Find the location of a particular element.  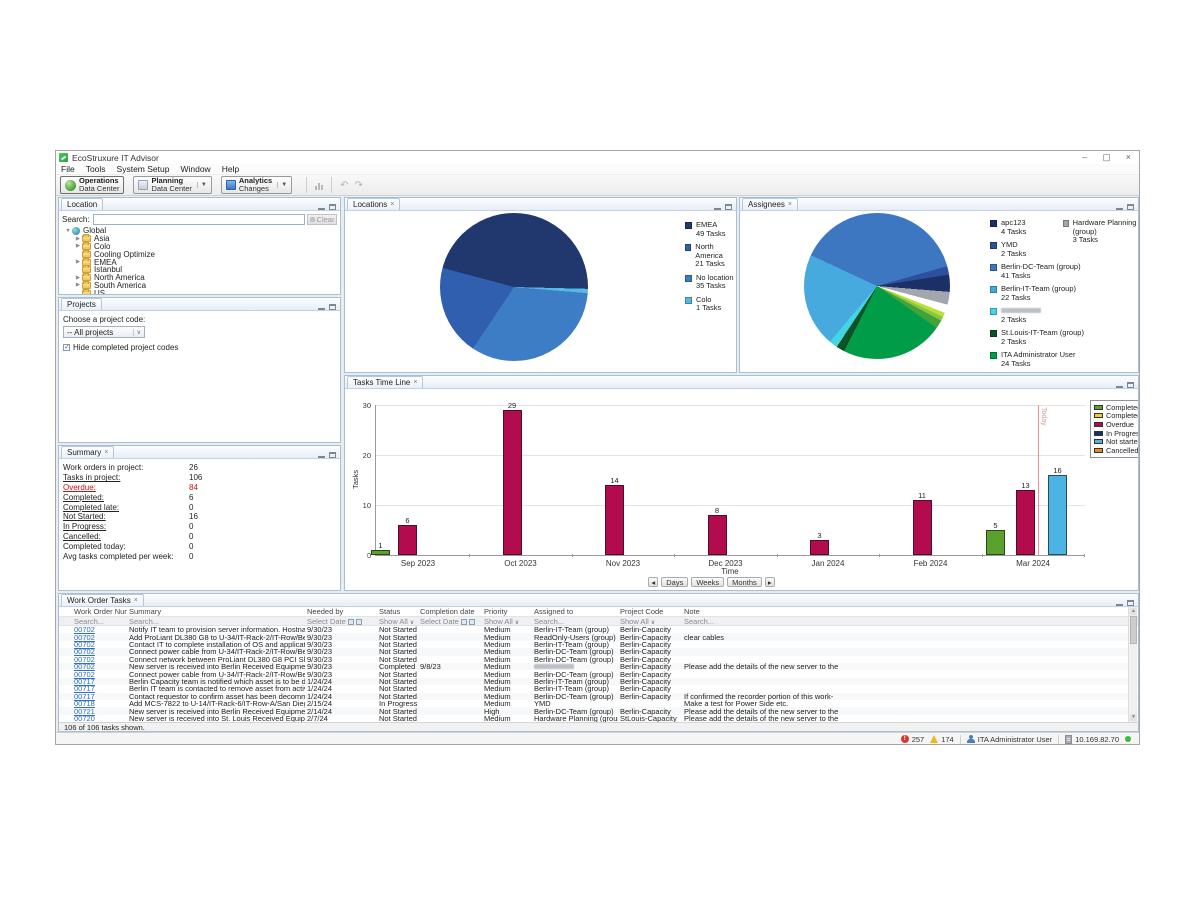

column-header-assigned-to: Assigned to is located at coordinates (554, 611).